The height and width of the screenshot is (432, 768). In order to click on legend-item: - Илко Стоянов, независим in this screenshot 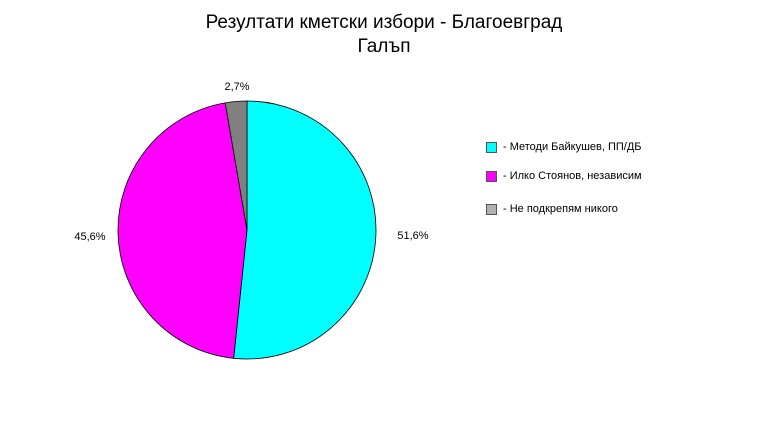, I will do `click(564, 176)`.